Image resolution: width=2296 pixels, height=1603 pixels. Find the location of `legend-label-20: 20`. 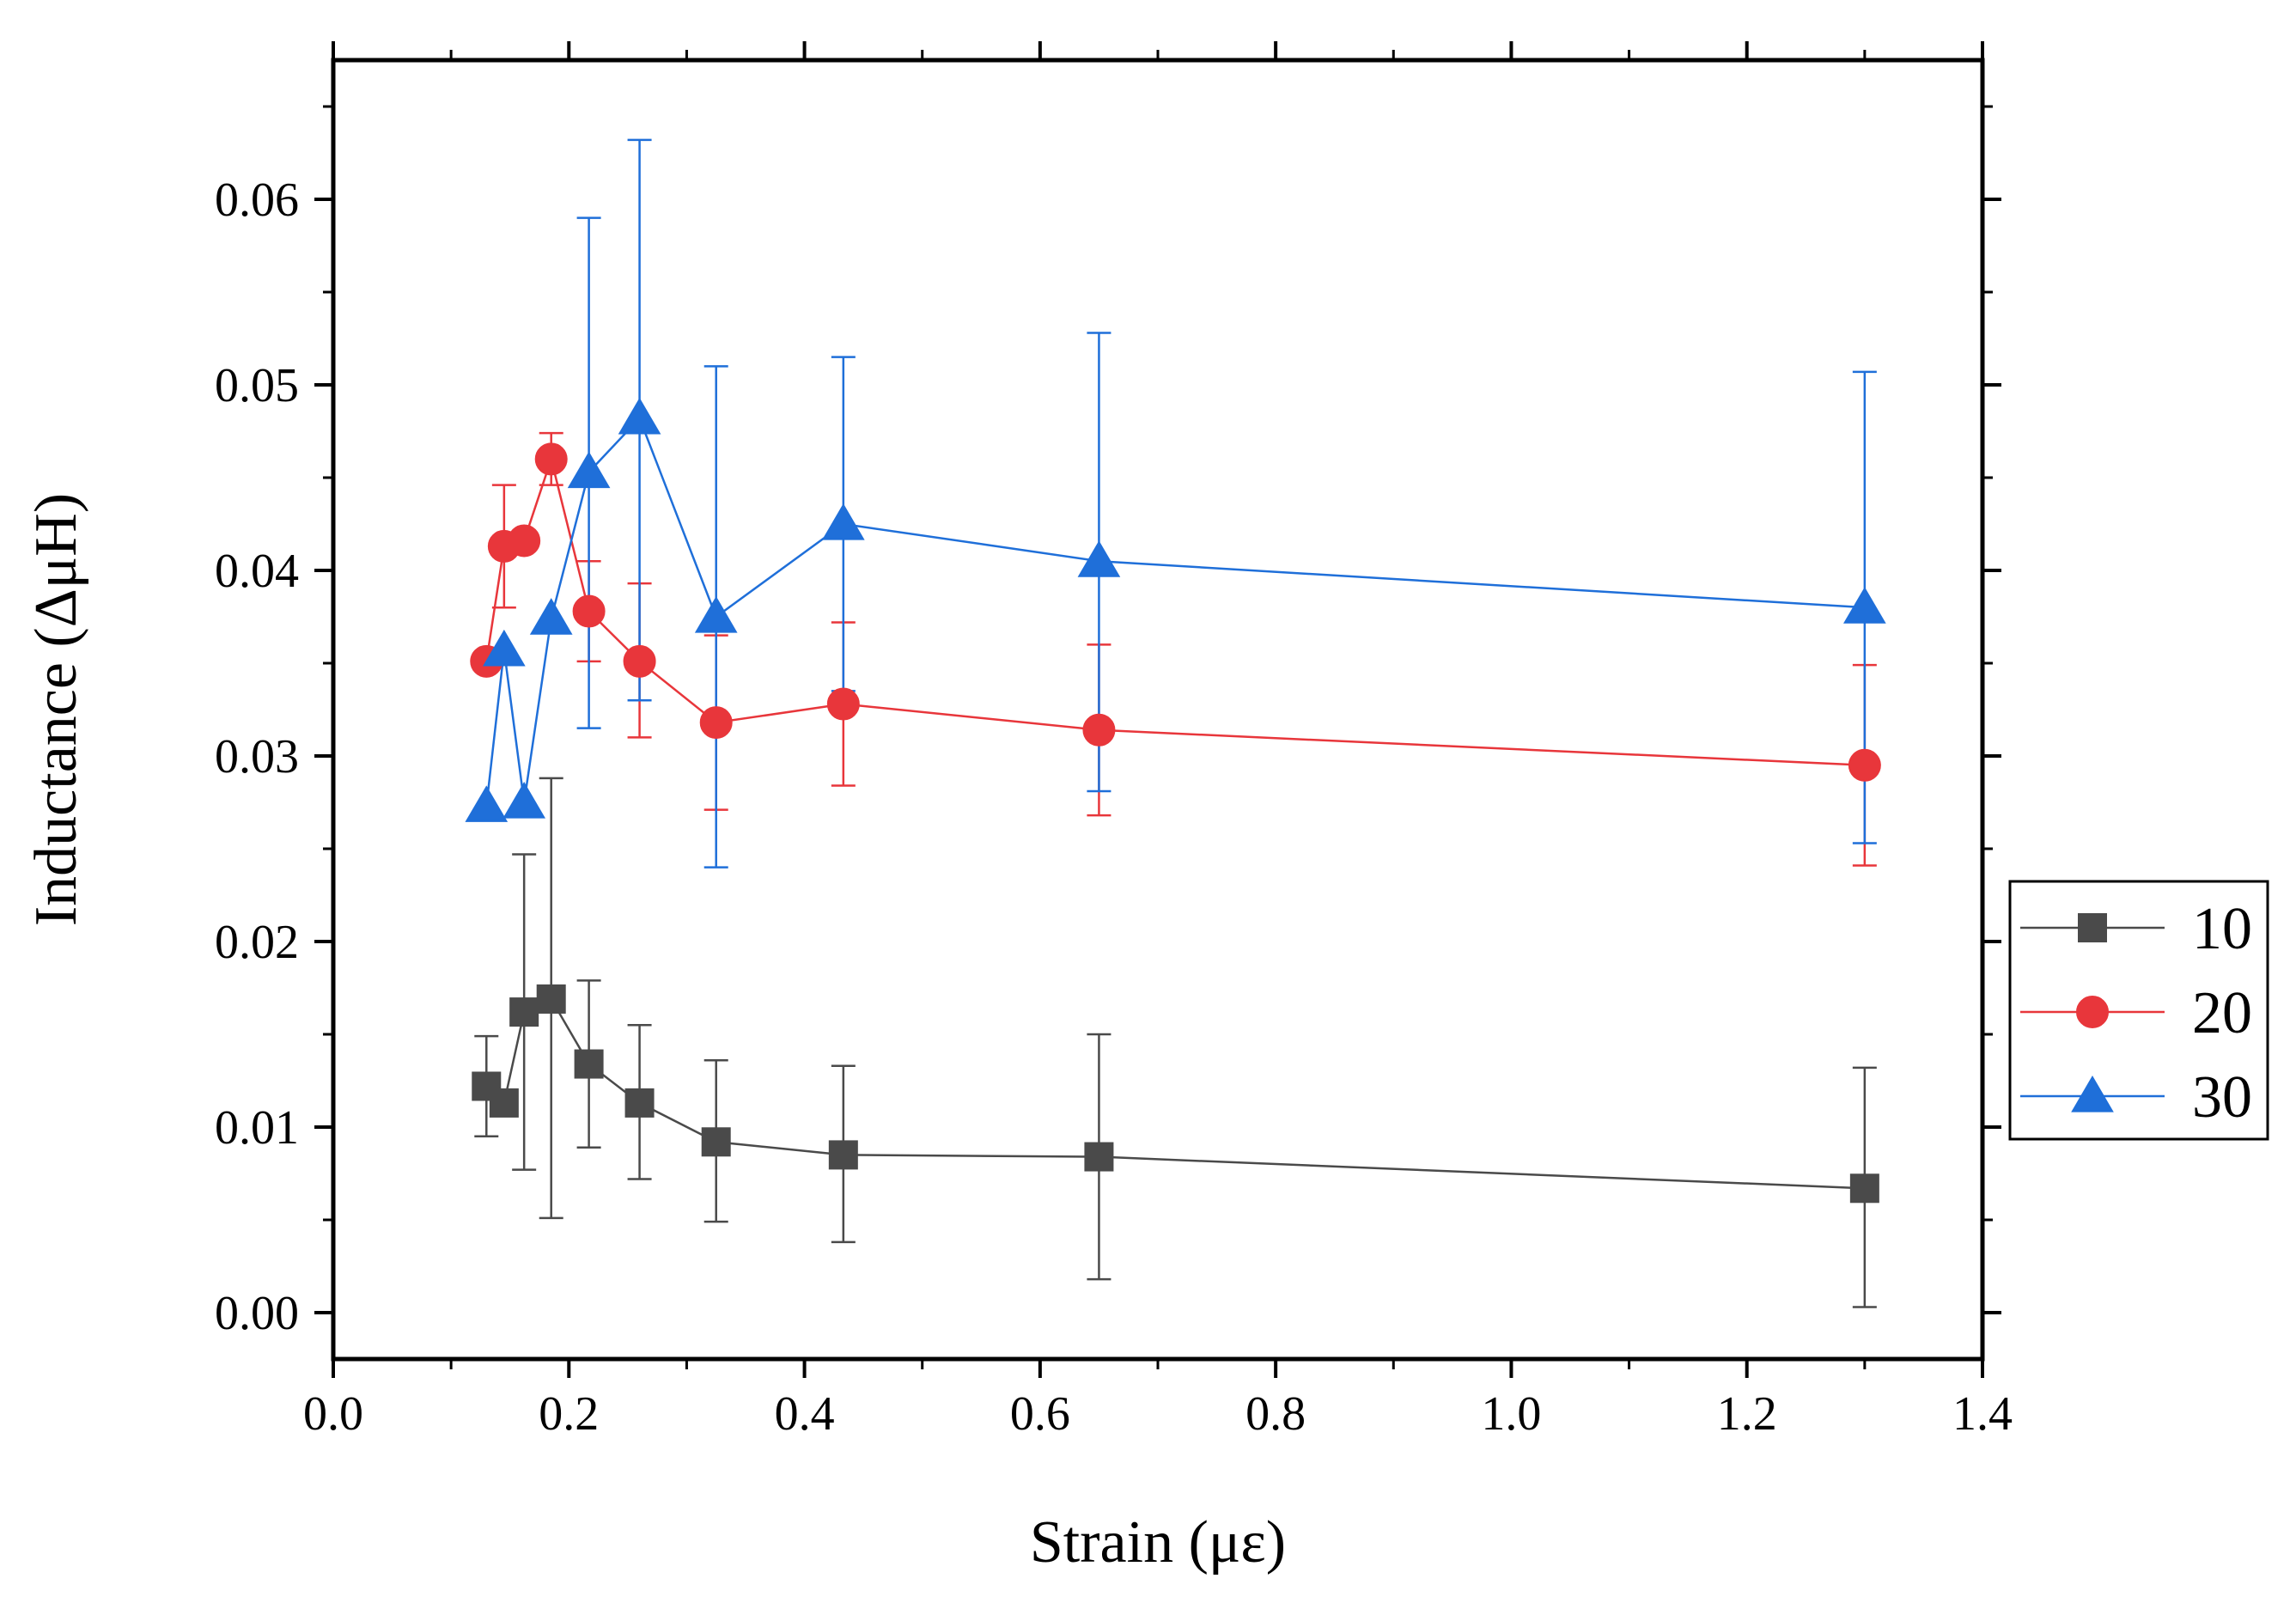

legend-label-20: 20 is located at coordinates (2222, 1013).